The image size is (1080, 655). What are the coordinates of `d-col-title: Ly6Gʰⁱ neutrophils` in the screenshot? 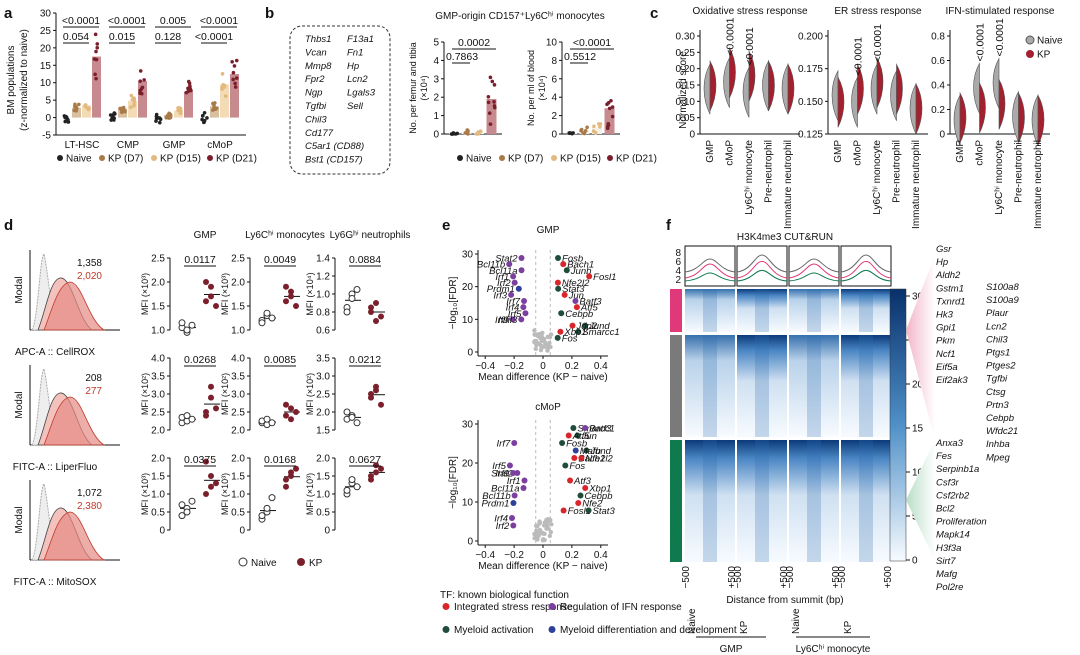 It's located at (370, 235).